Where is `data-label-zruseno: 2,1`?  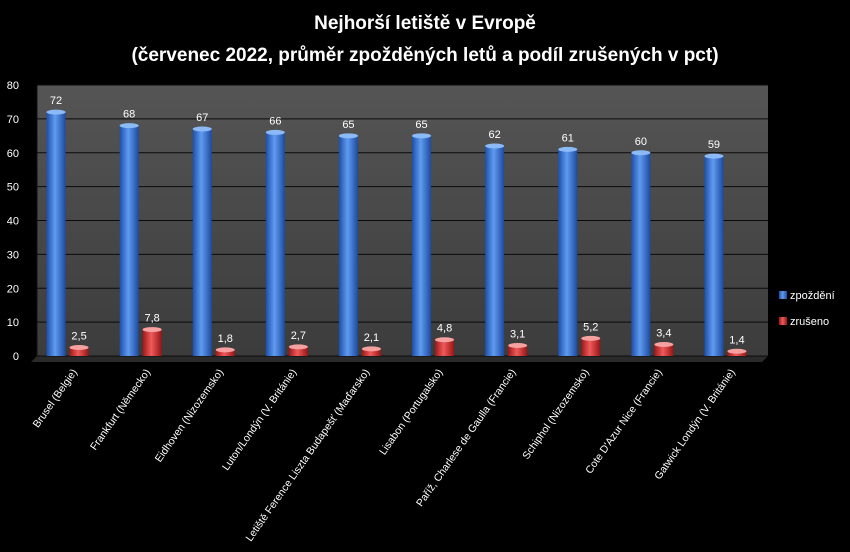 data-label-zruseno: 2,1 is located at coordinates (371, 338).